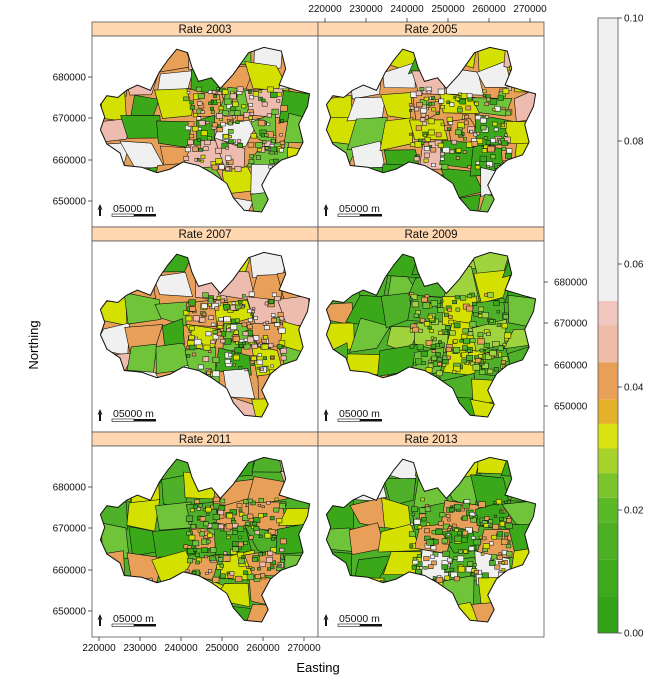 This screenshot has height=680, width=654. Describe the element at coordinates (70, 488) in the screenshot. I see `y-tick-label: 680000` at that location.